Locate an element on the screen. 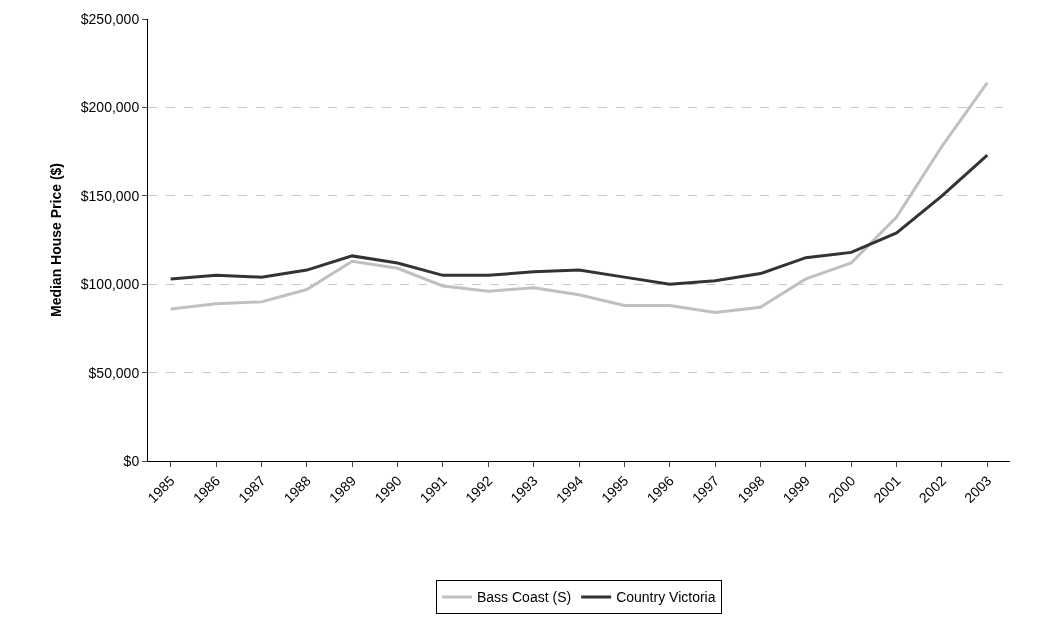 The image size is (1040, 626). y-tick-label: $150,000 is located at coordinates (110, 195).